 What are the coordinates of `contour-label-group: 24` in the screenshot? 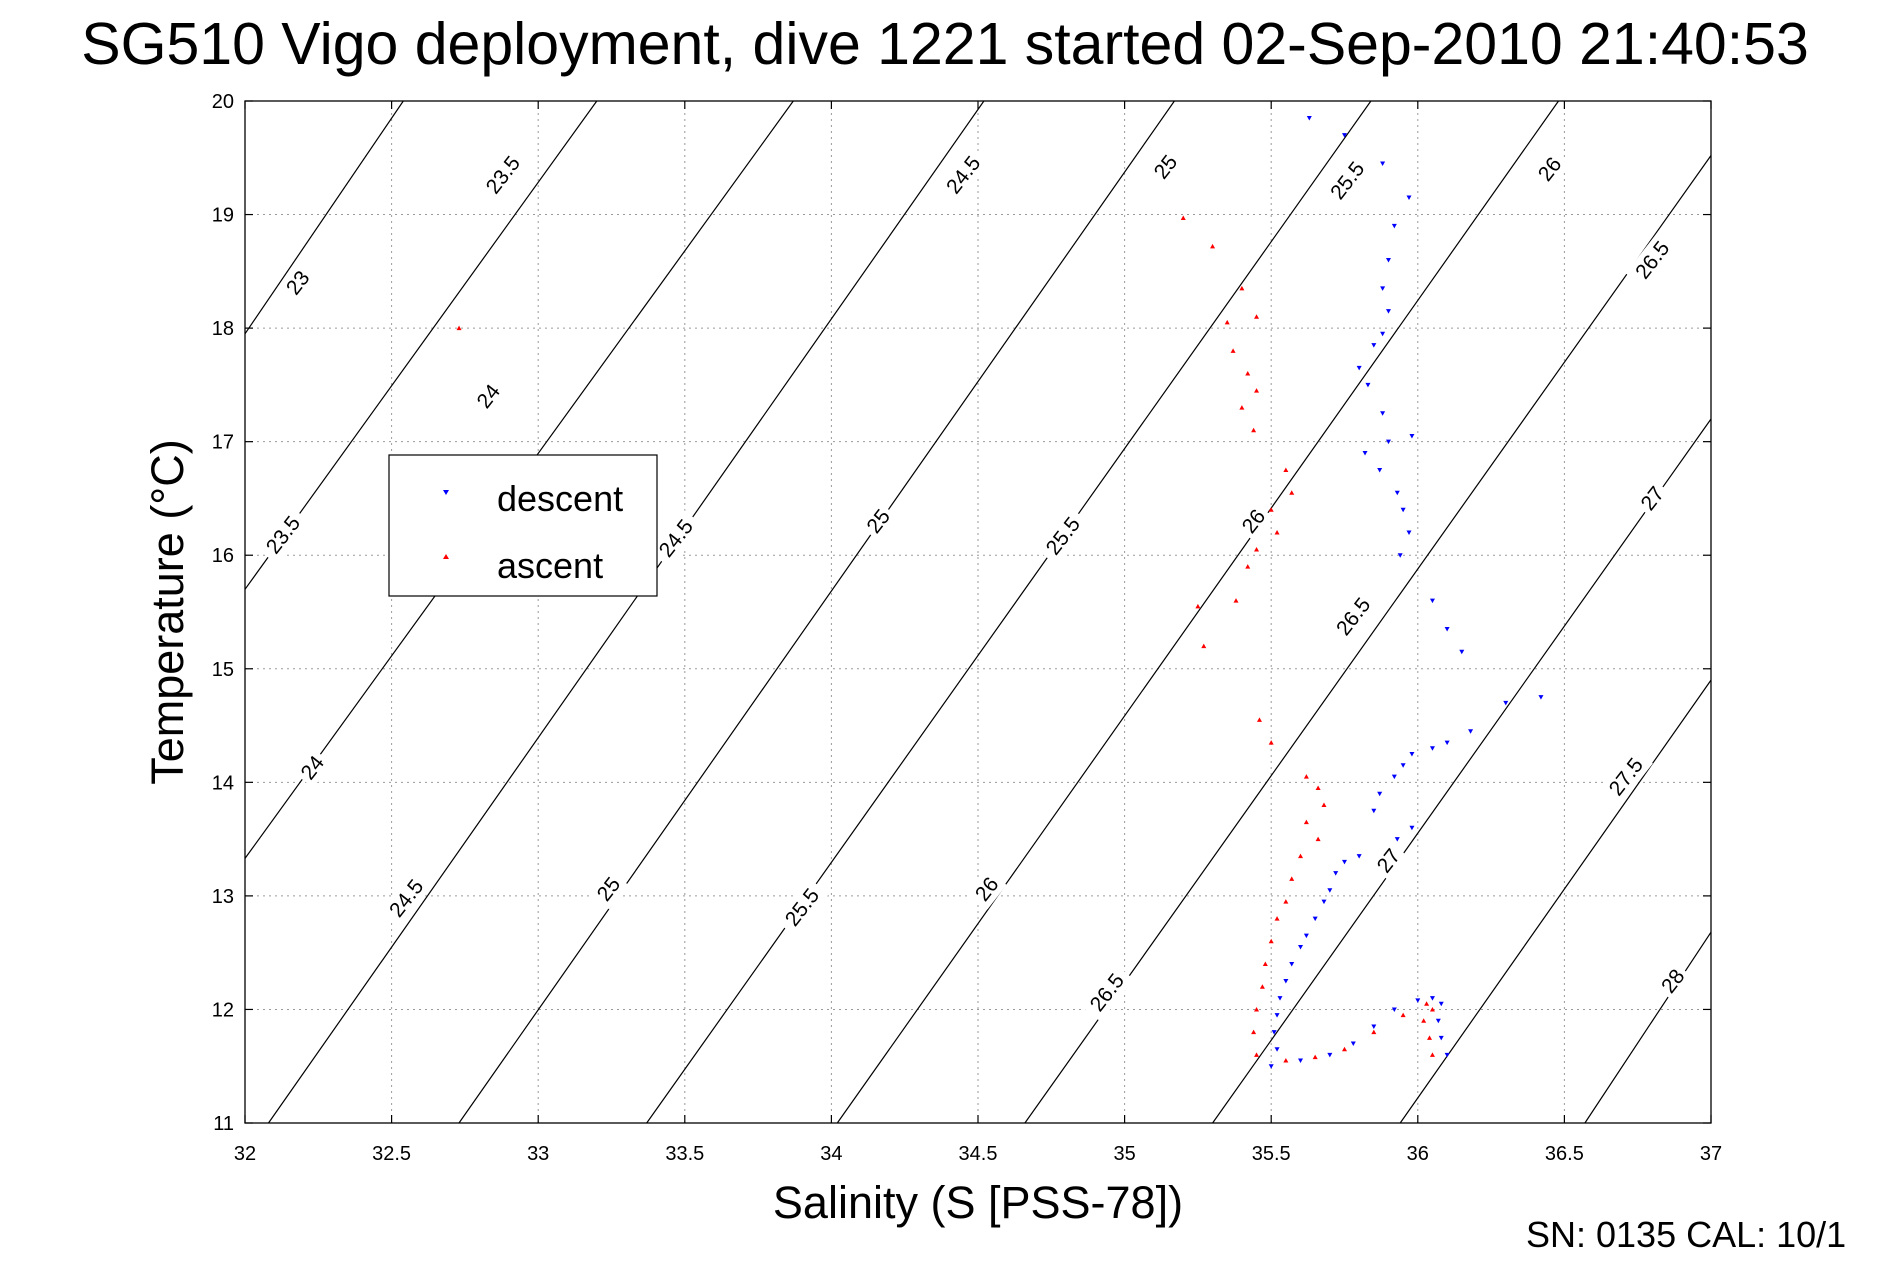 It's located at (312, 767).